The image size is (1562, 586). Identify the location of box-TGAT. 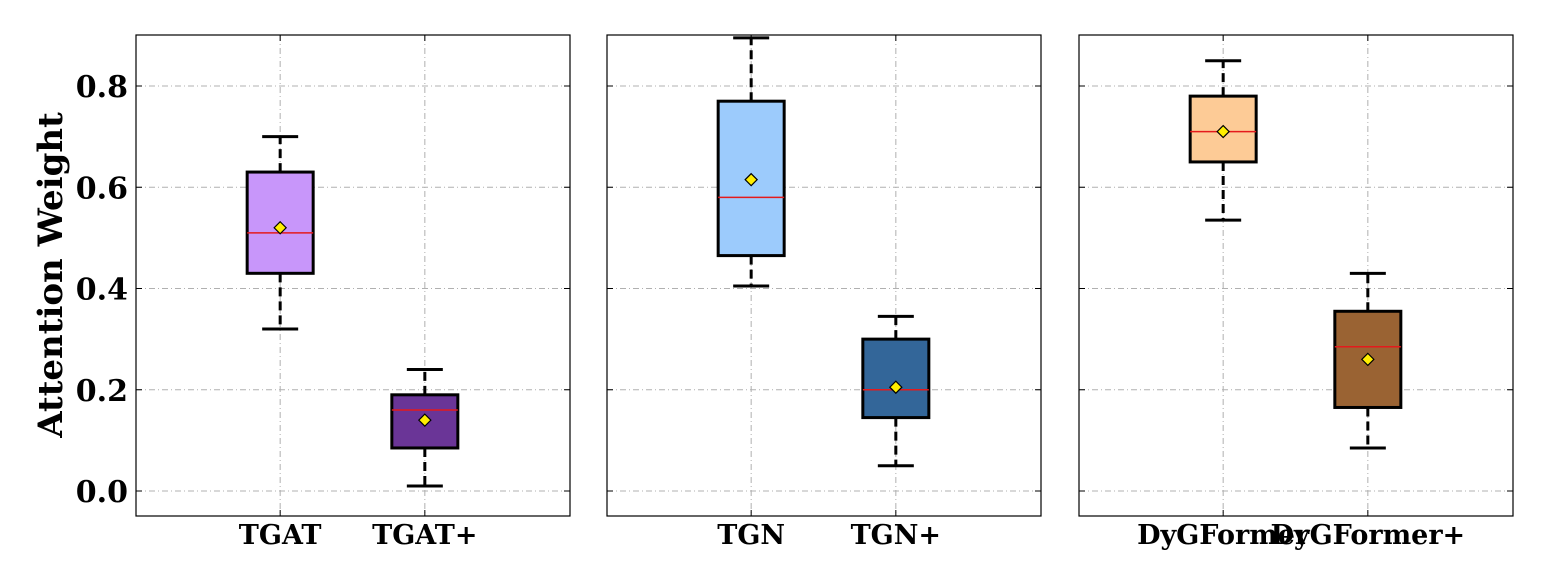
(280, 233).